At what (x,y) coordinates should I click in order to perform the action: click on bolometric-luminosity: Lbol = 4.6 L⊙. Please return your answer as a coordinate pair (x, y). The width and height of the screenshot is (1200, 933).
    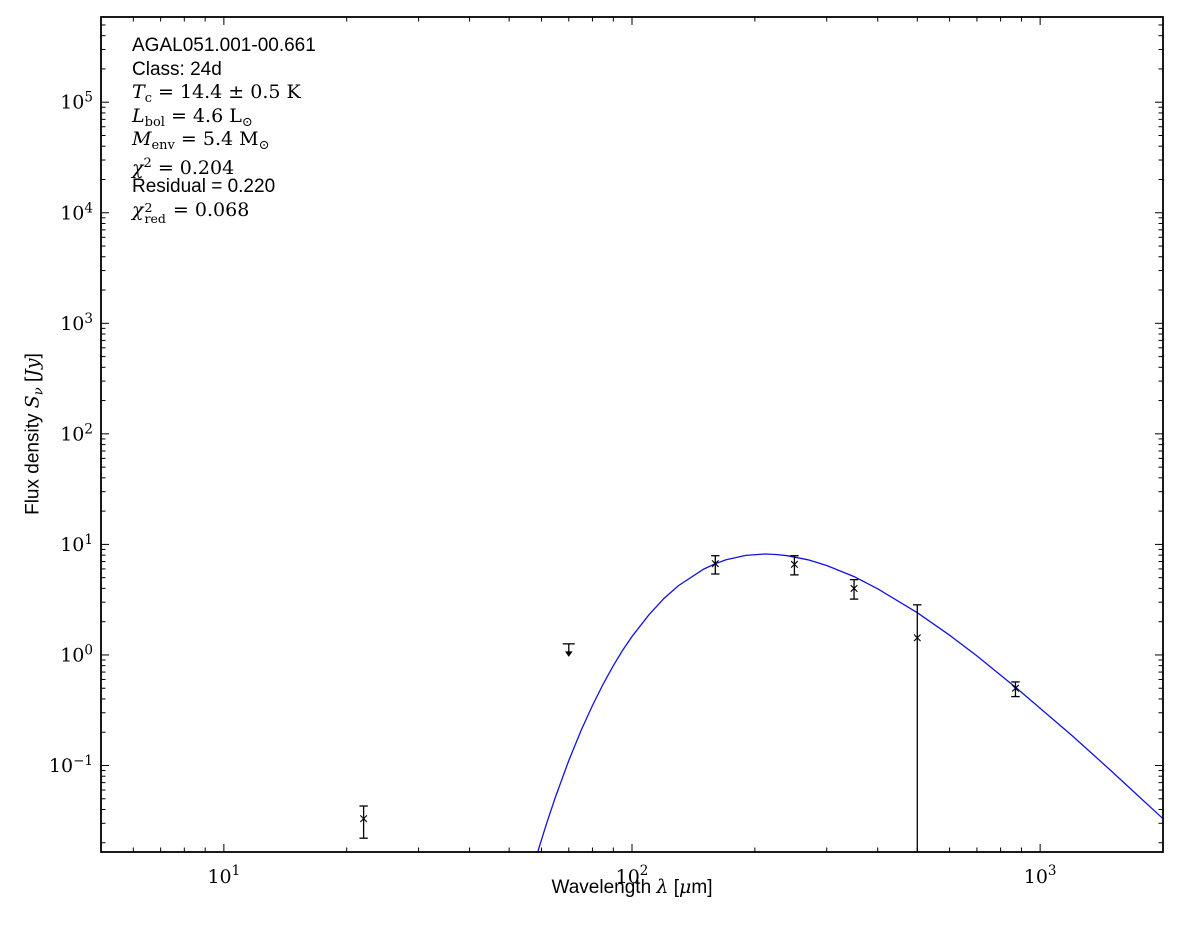
    Looking at the image, I should click on (192, 117).